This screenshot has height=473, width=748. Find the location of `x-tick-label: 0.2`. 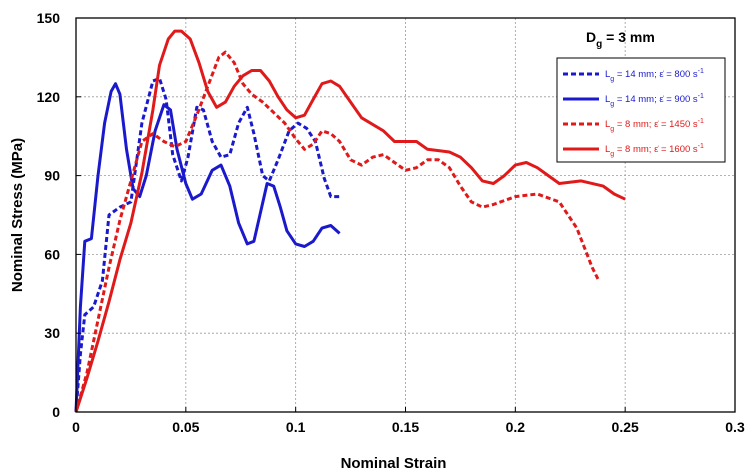

x-tick-label: 0.2 is located at coordinates (516, 427).